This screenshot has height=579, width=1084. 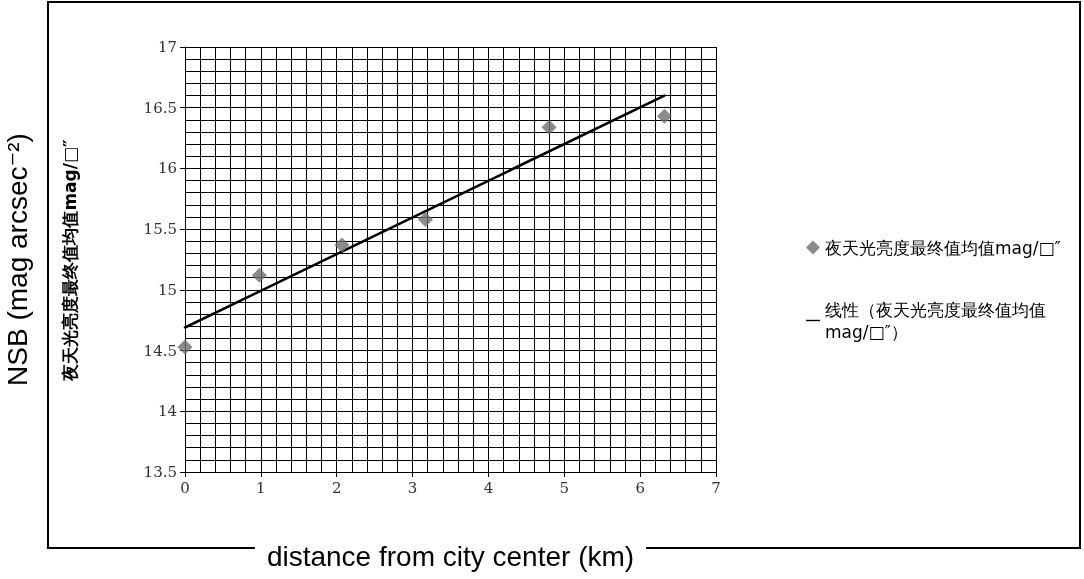 What do you see at coordinates (167, 411) in the screenshot?
I see `y-tick-label: 14` at bounding box center [167, 411].